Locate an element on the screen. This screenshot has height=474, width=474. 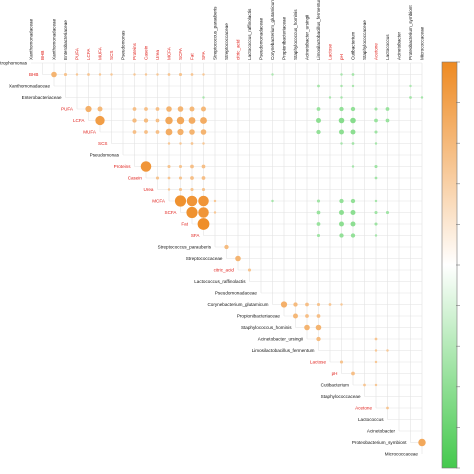
left-tick-label: Streptococcus_parauberis is located at coordinates (185, 247).